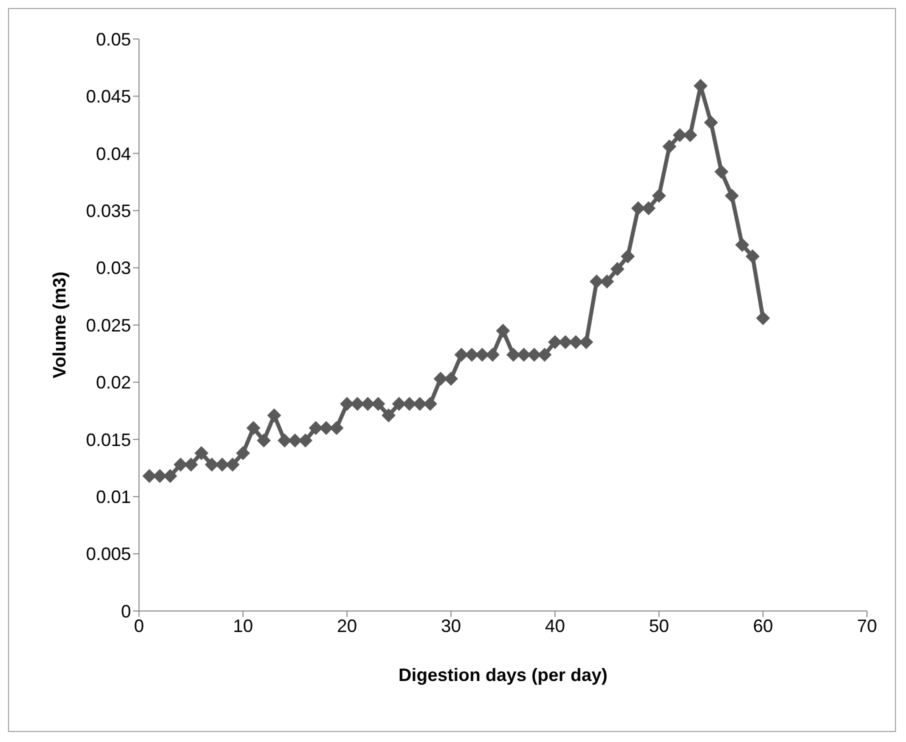 The height and width of the screenshot is (742, 906). What do you see at coordinates (108, 440) in the screenshot?
I see `y-tick-label: 0.015` at bounding box center [108, 440].